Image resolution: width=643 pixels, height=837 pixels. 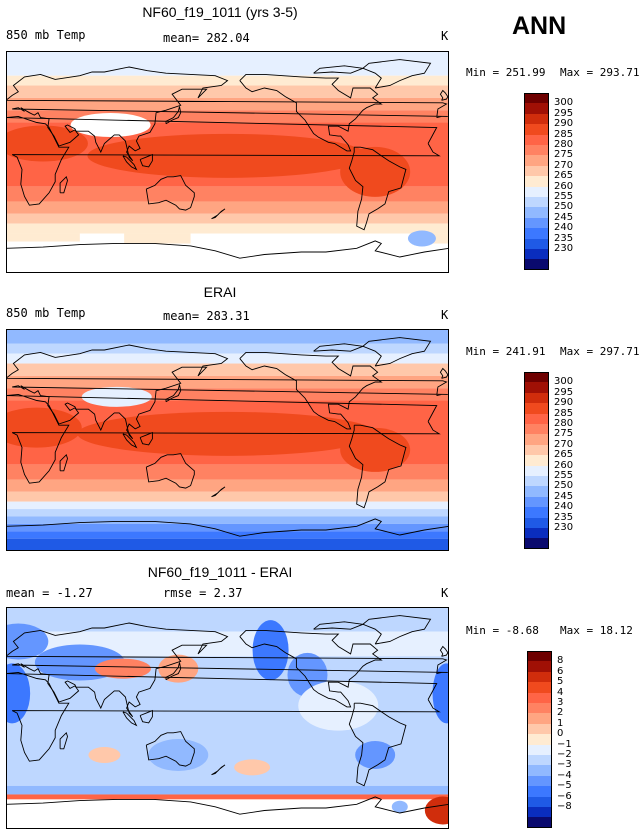 What do you see at coordinates (560, 661) in the screenshot?
I see `colorbar-label: 8` at bounding box center [560, 661].